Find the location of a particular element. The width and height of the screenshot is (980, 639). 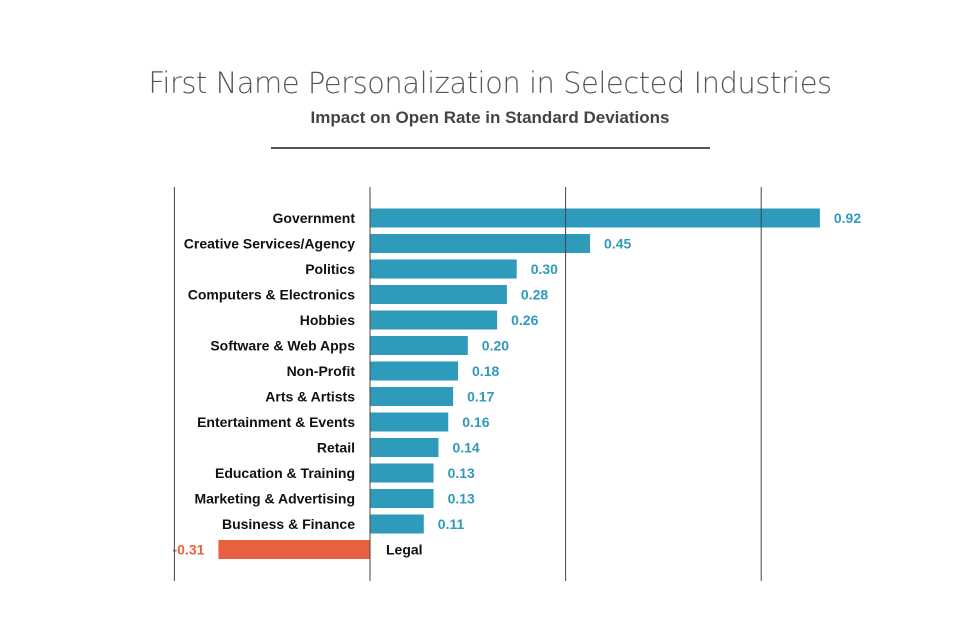

category-label: Software & Web Apps is located at coordinates (282, 346).